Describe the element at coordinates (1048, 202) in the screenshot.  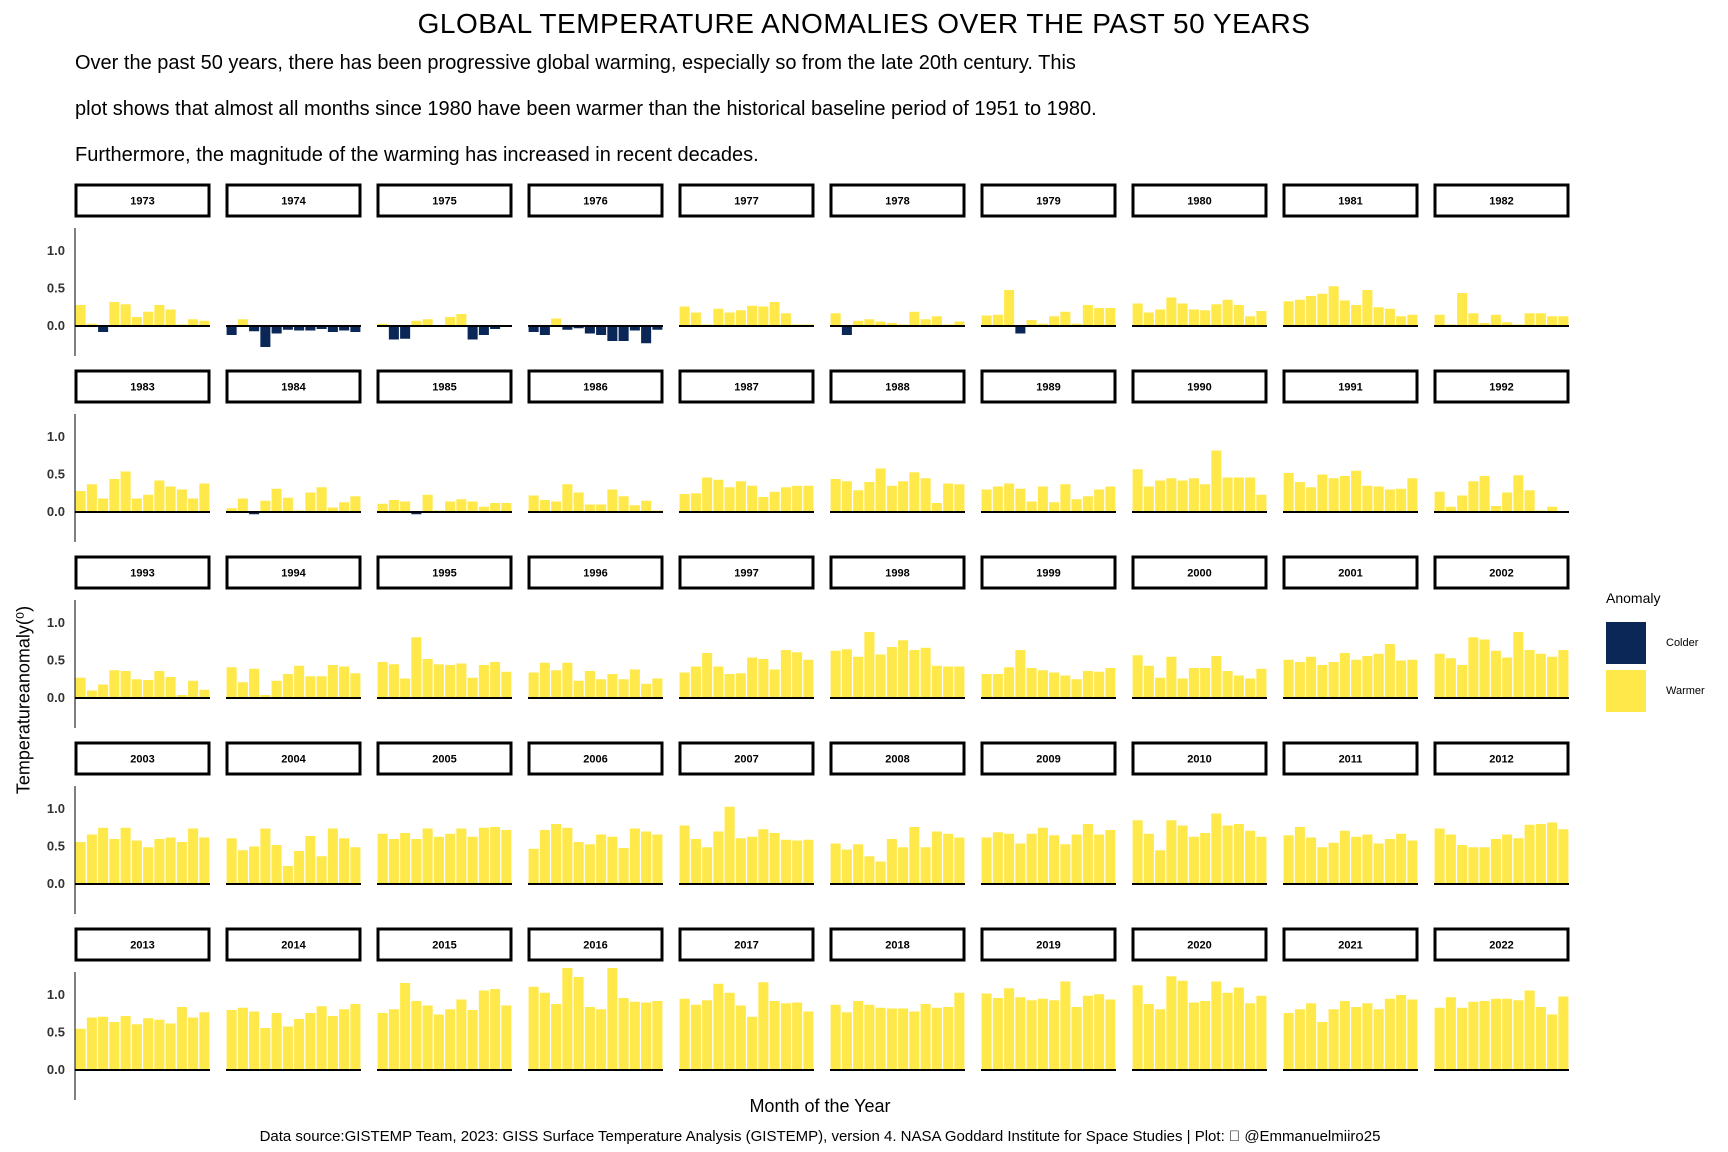
I see `facet-year-label: 1979` at that location.